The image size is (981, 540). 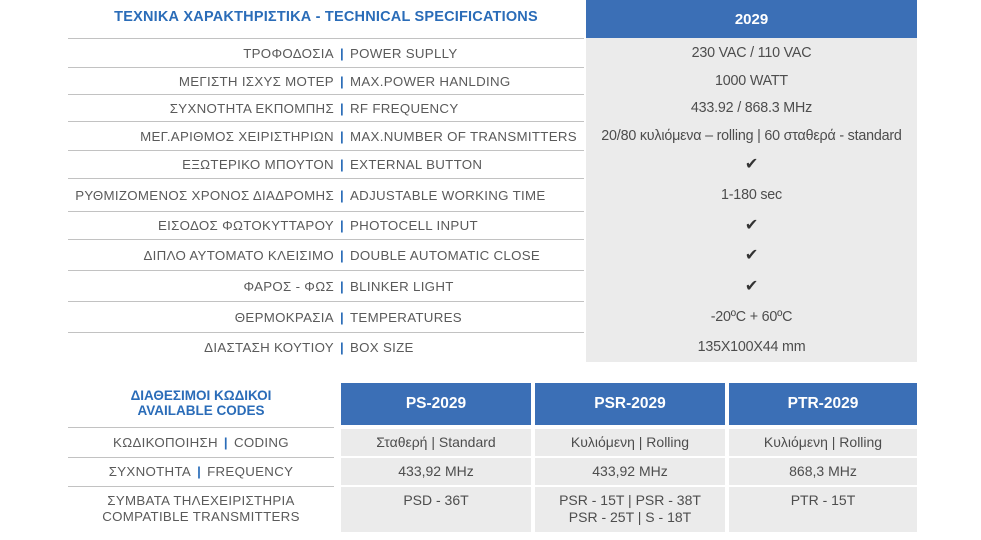 I want to click on code-cell-line: Σταθερή | Standard, so click(x=436, y=442).